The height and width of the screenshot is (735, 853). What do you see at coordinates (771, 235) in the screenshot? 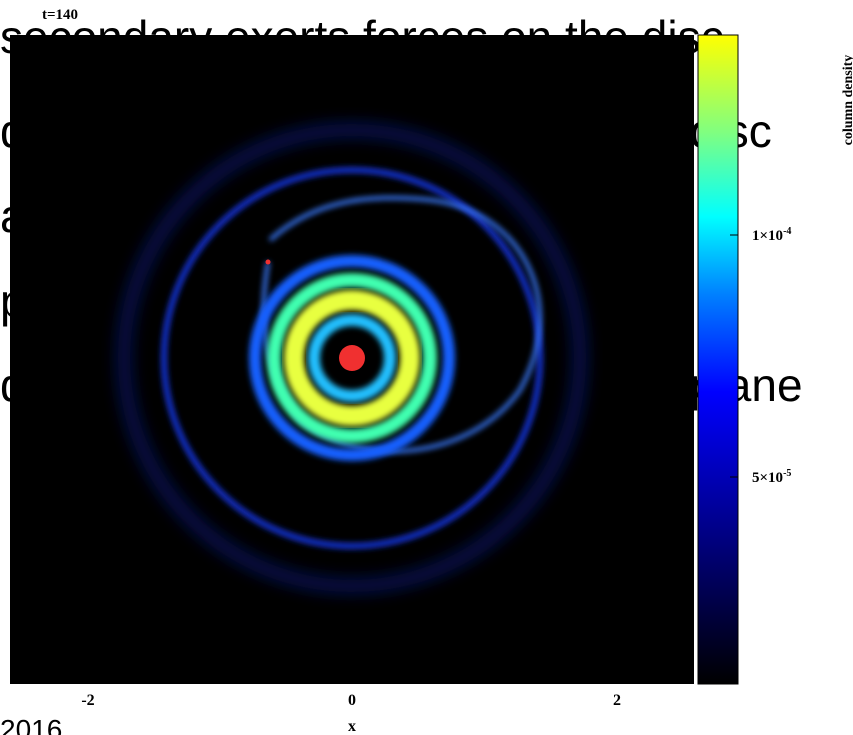
I see `colorbar-tick-label: 1×10⁻⁴` at bounding box center [771, 235].